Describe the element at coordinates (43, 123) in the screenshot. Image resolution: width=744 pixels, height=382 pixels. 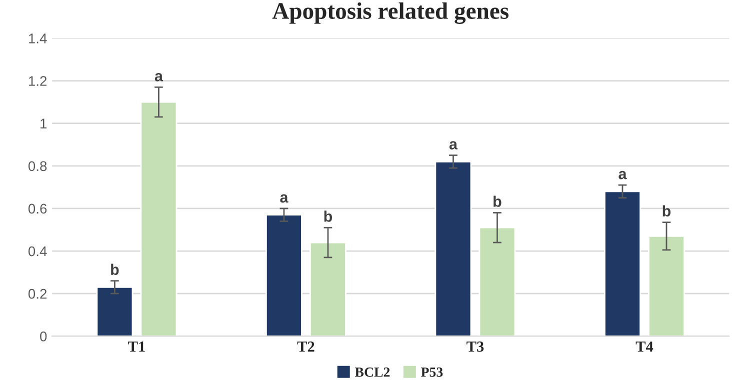
I see `y-tick-label: 1` at that location.